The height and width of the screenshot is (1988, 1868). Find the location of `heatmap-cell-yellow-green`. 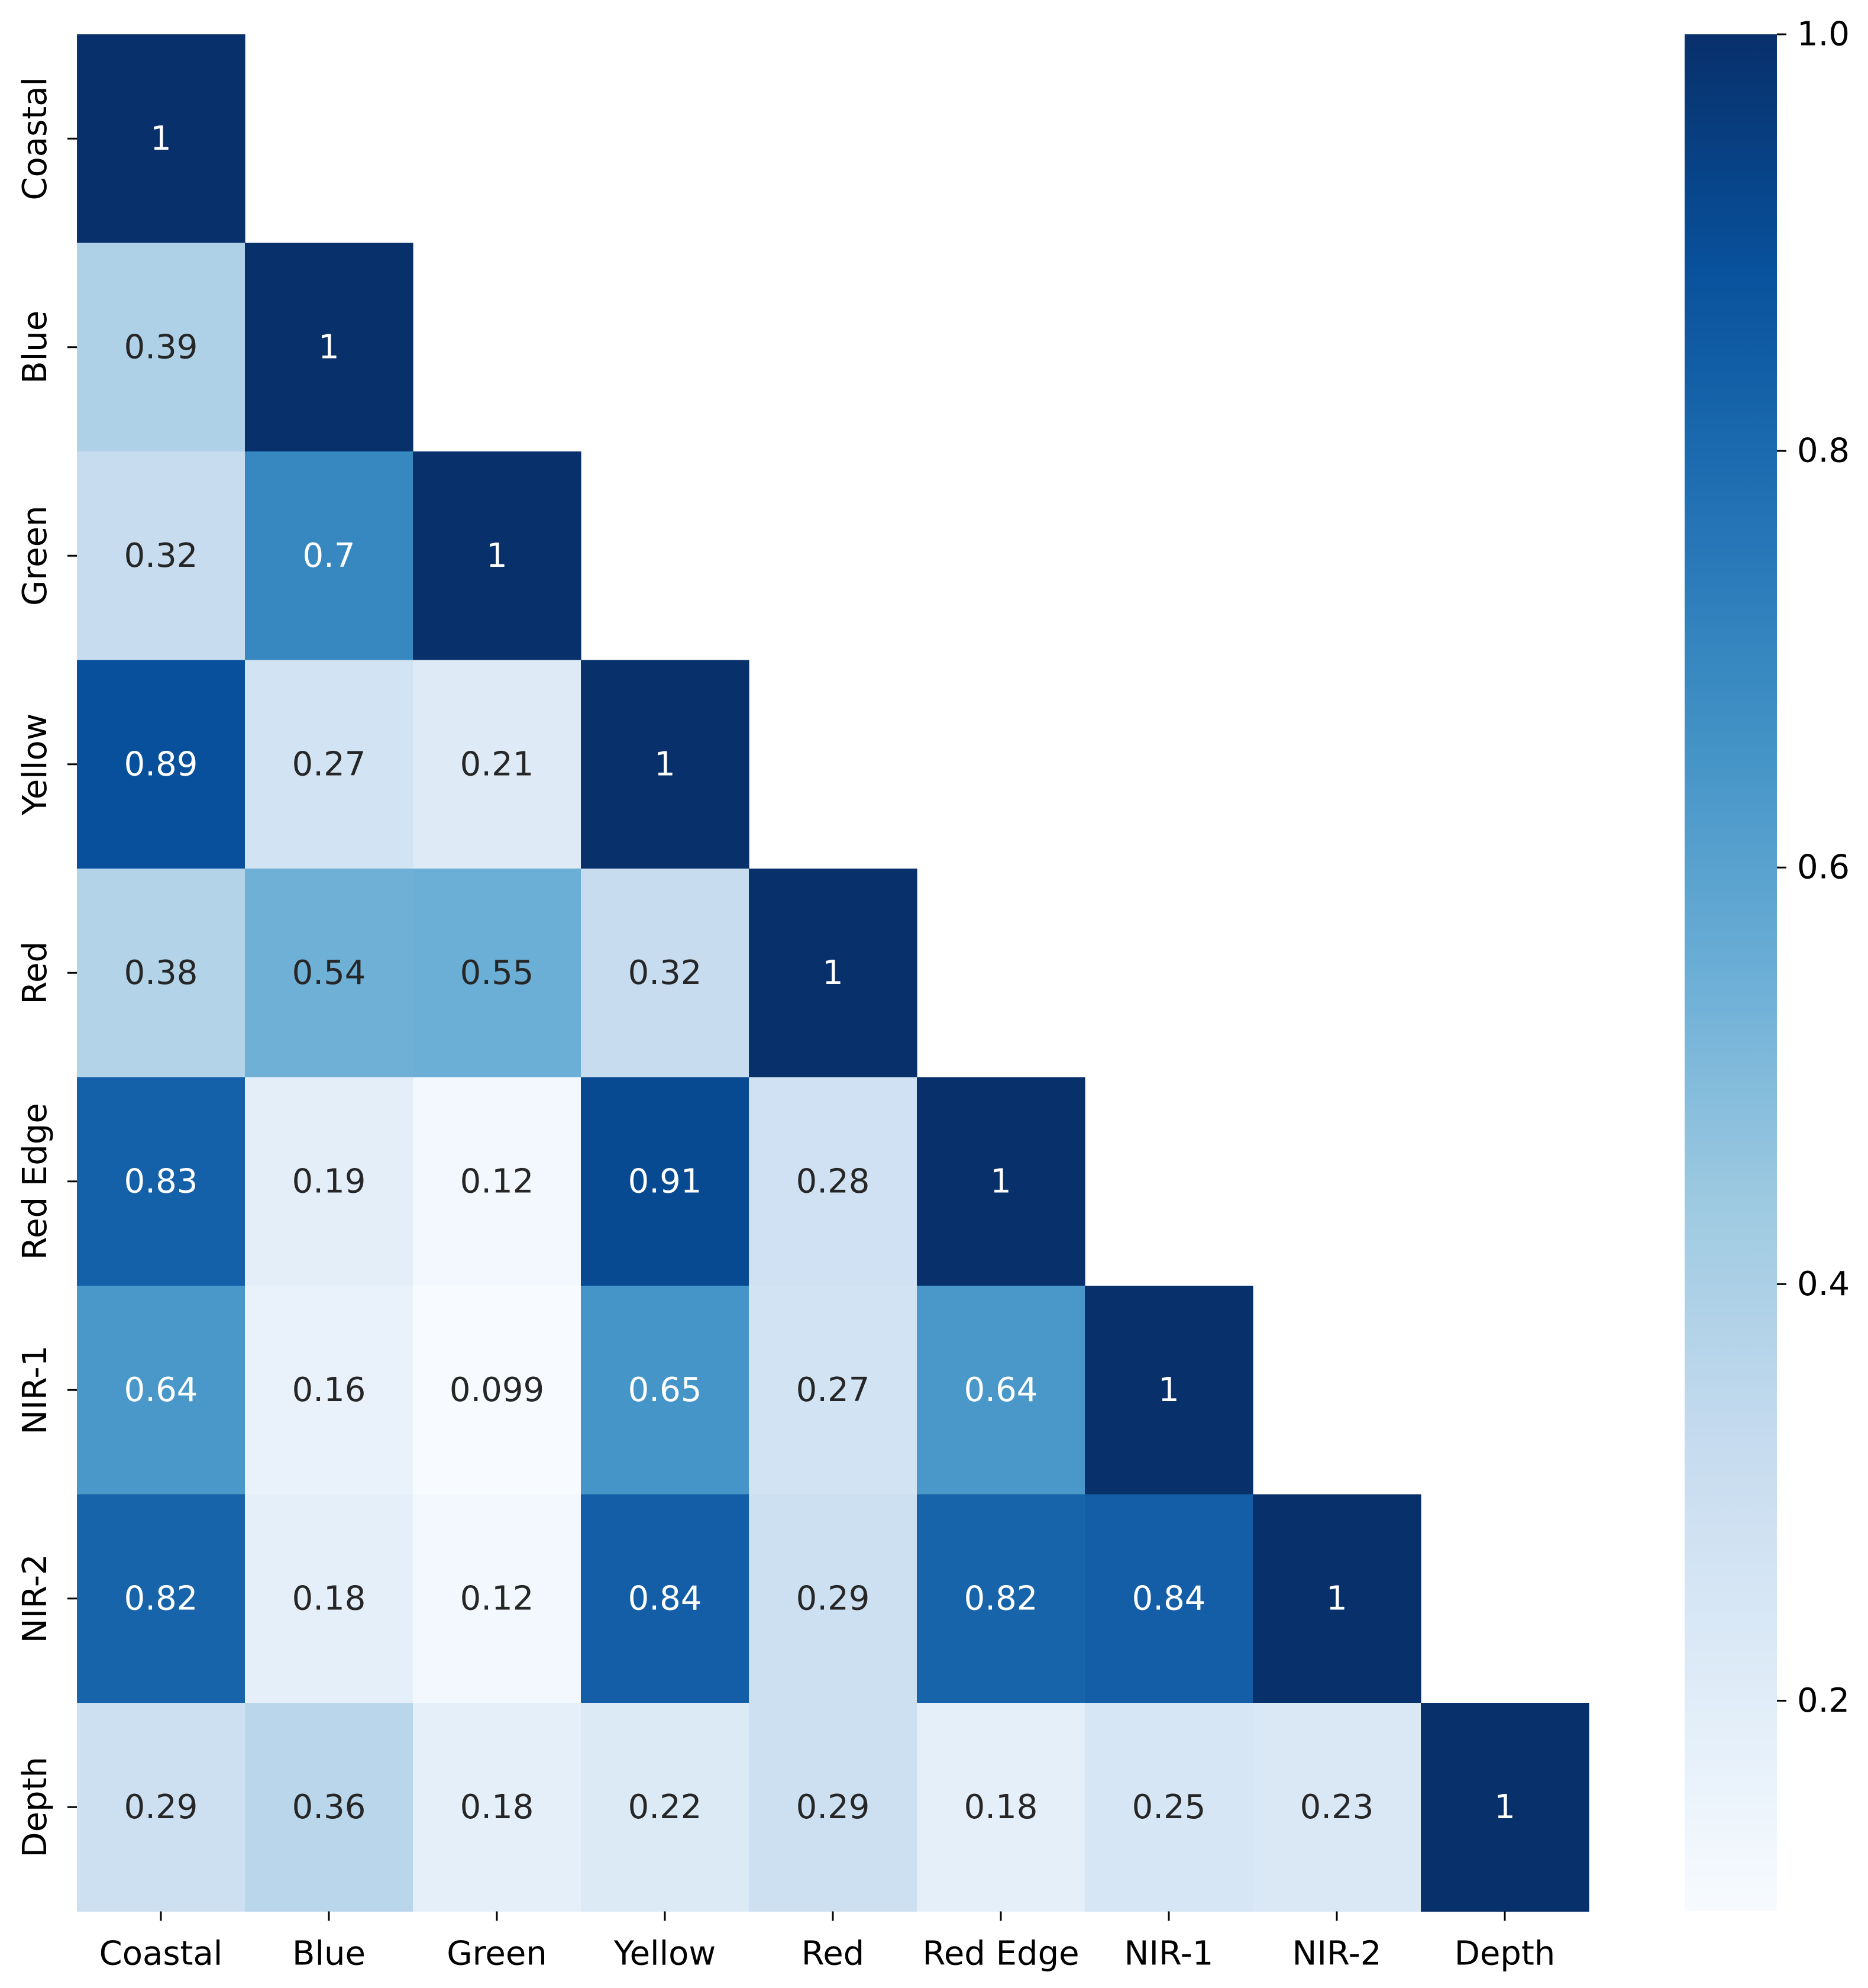

heatmap-cell-yellow-green is located at coordinates (497, 764).